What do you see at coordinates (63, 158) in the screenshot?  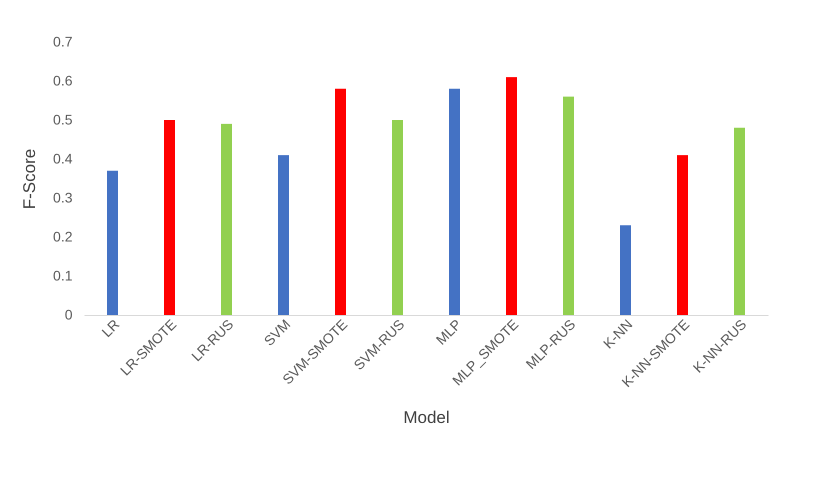 I see `y-tick-label: 0.4` at bounding box center [63, 158].